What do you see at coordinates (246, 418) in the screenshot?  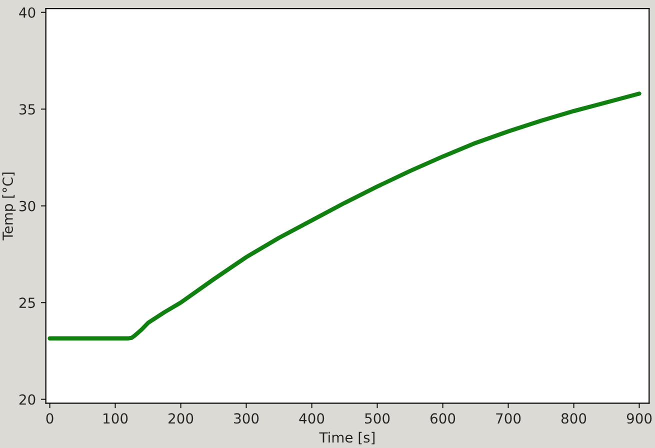 I see `x-tick-label: 300` at bounding box center [246, 418].